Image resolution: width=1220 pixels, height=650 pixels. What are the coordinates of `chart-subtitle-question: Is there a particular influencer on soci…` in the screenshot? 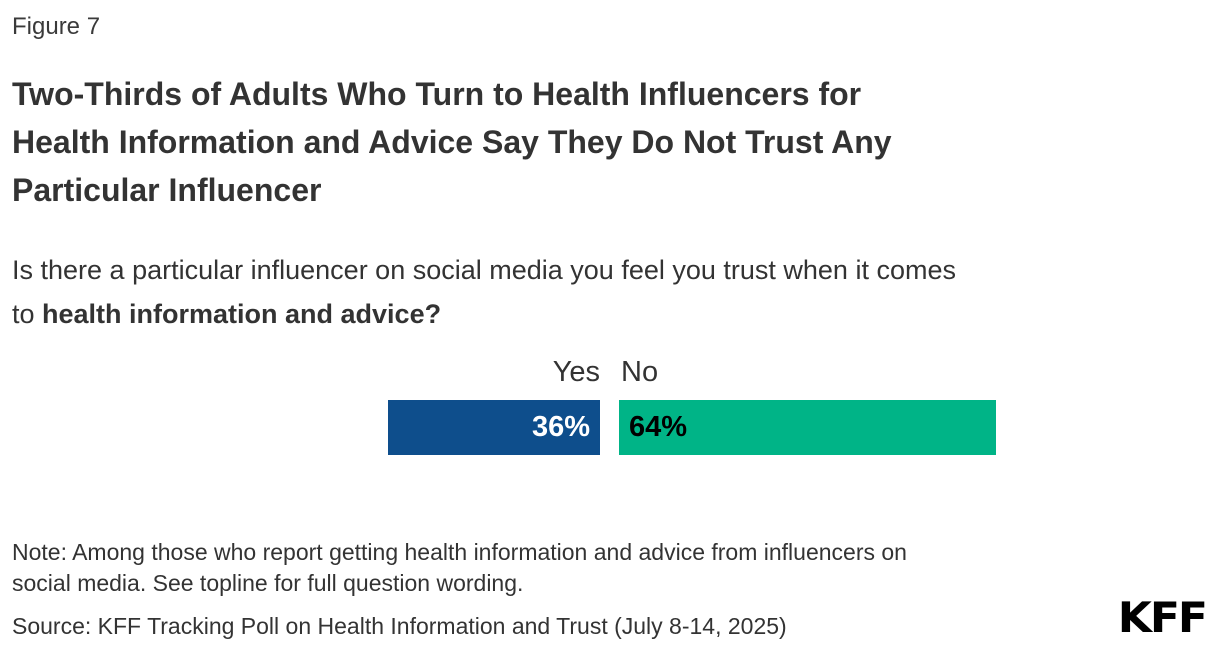 It's located at (610, 292).